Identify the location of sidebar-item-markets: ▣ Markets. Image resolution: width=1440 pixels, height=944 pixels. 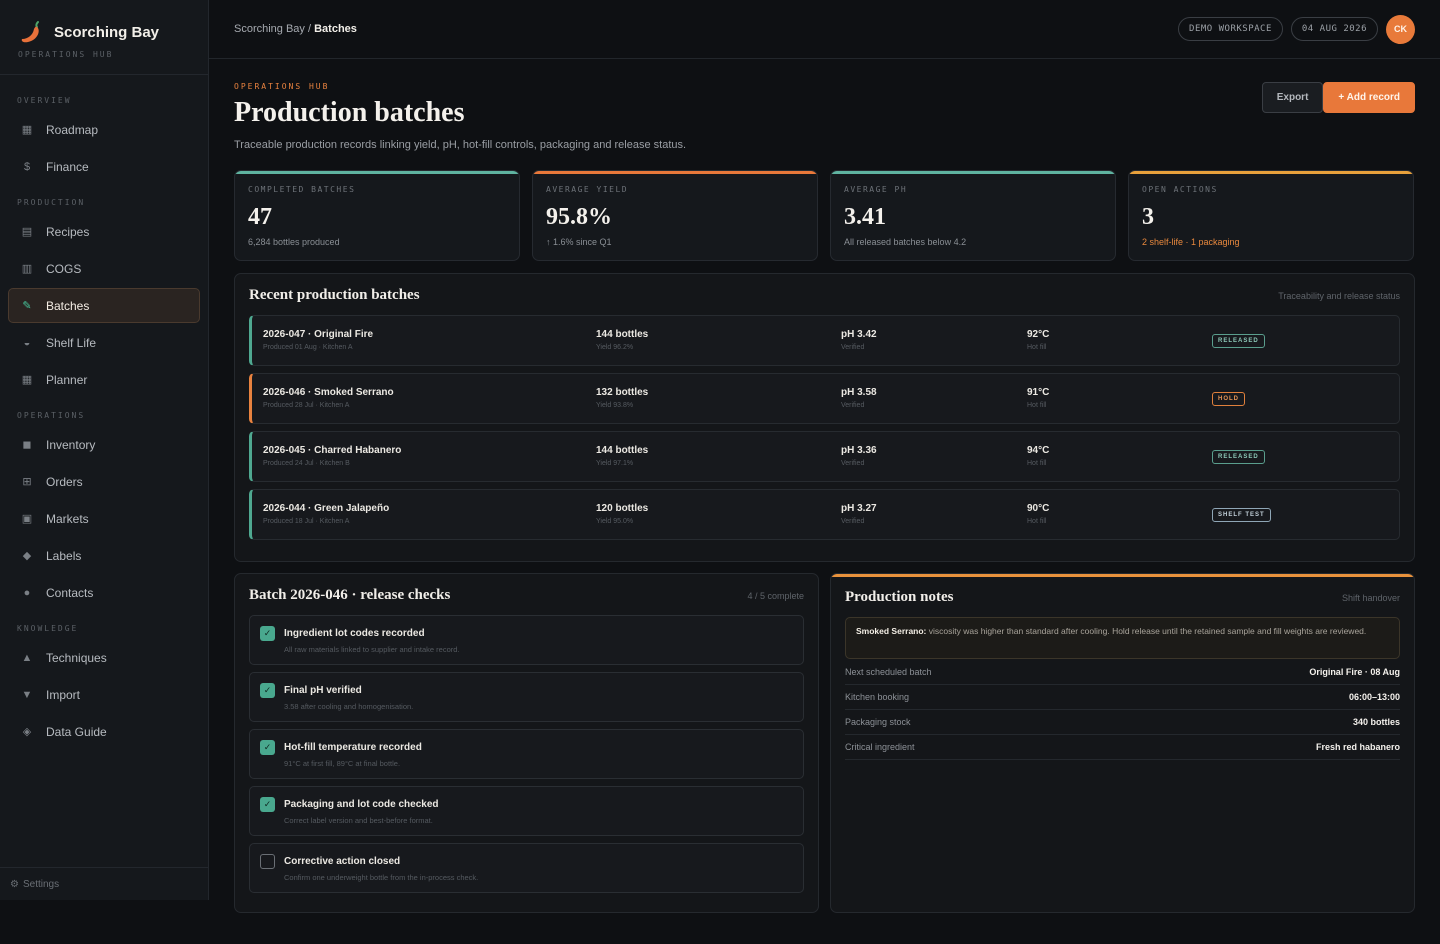
(104, 518).